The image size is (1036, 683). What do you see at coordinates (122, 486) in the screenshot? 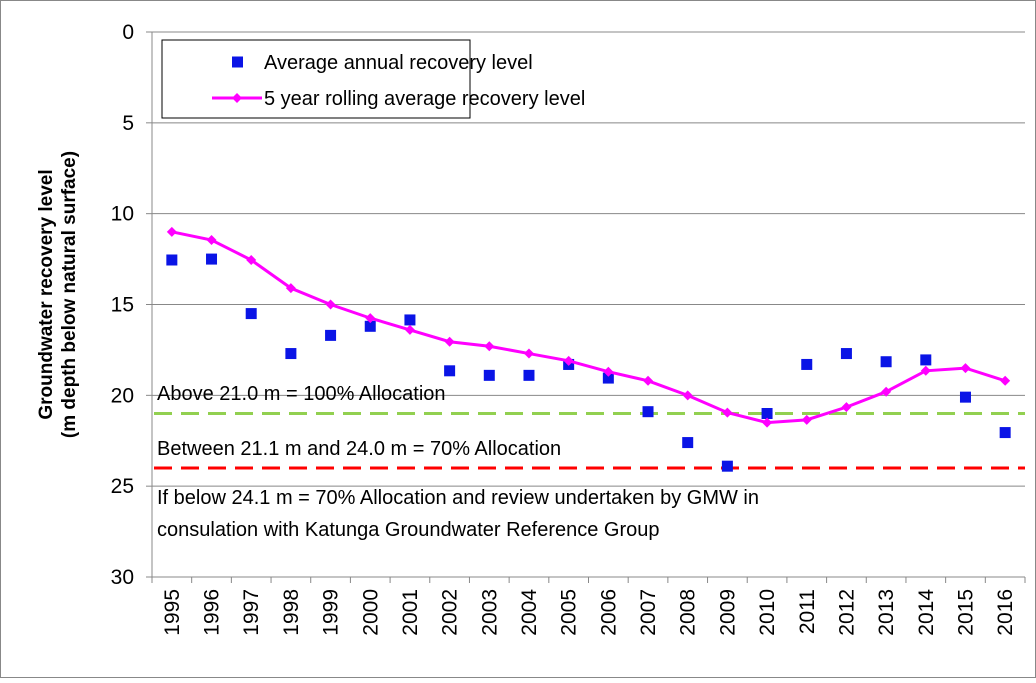
I see `y-tick-label: 25` at bounding box center [122, 486].